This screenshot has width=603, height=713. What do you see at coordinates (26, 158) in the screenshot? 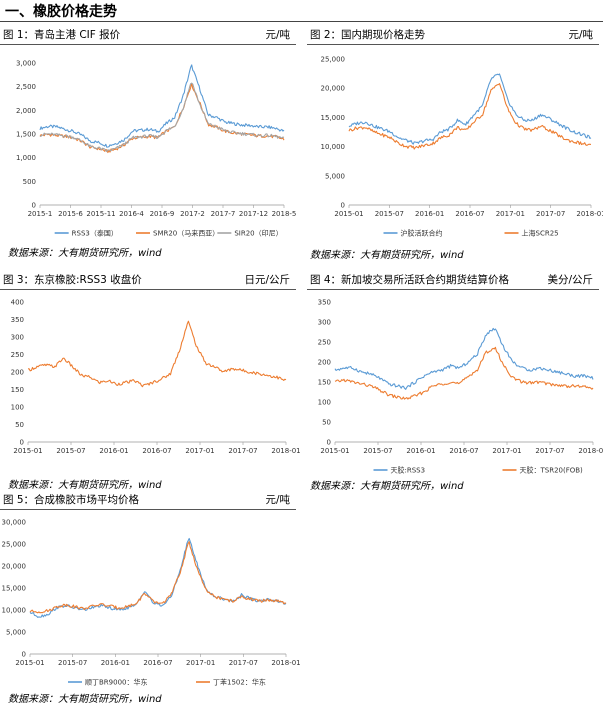
I see `y-tick-label: 1,000` at bounding box center [26, 158].